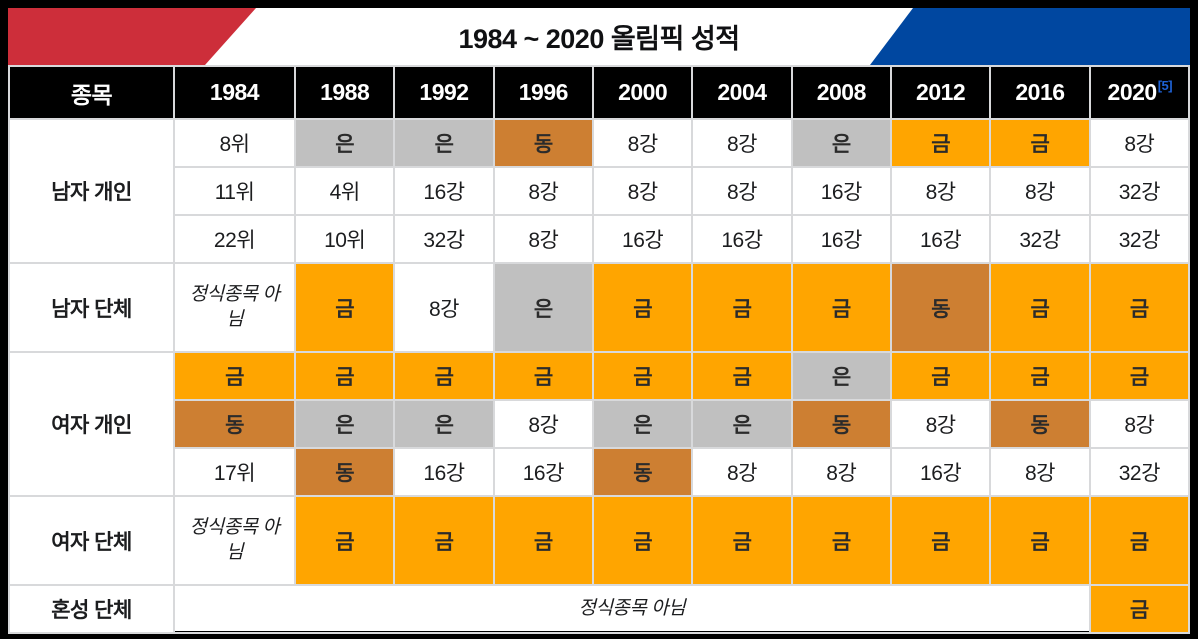  Describe the element at coordinates (940, 92) in the screenshot. I see `year-header-2012: 2012` at that location.